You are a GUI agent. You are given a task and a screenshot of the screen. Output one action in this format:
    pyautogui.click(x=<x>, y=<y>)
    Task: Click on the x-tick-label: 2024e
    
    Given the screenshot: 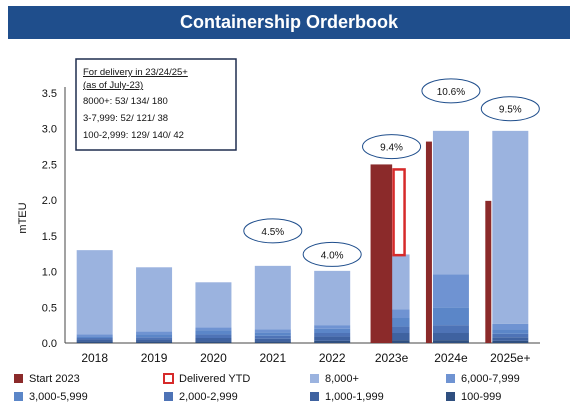 What is the action you would take?
    pyautogui.click(x=451, y=358)
    